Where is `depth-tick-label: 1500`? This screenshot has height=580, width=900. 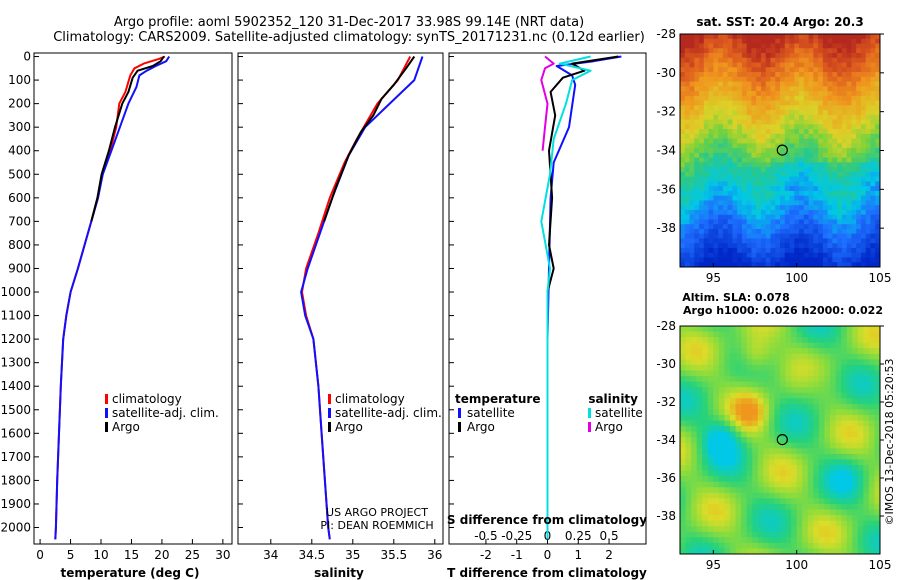
depth-tick-label: 1500 is located at coordinates (15, 410).